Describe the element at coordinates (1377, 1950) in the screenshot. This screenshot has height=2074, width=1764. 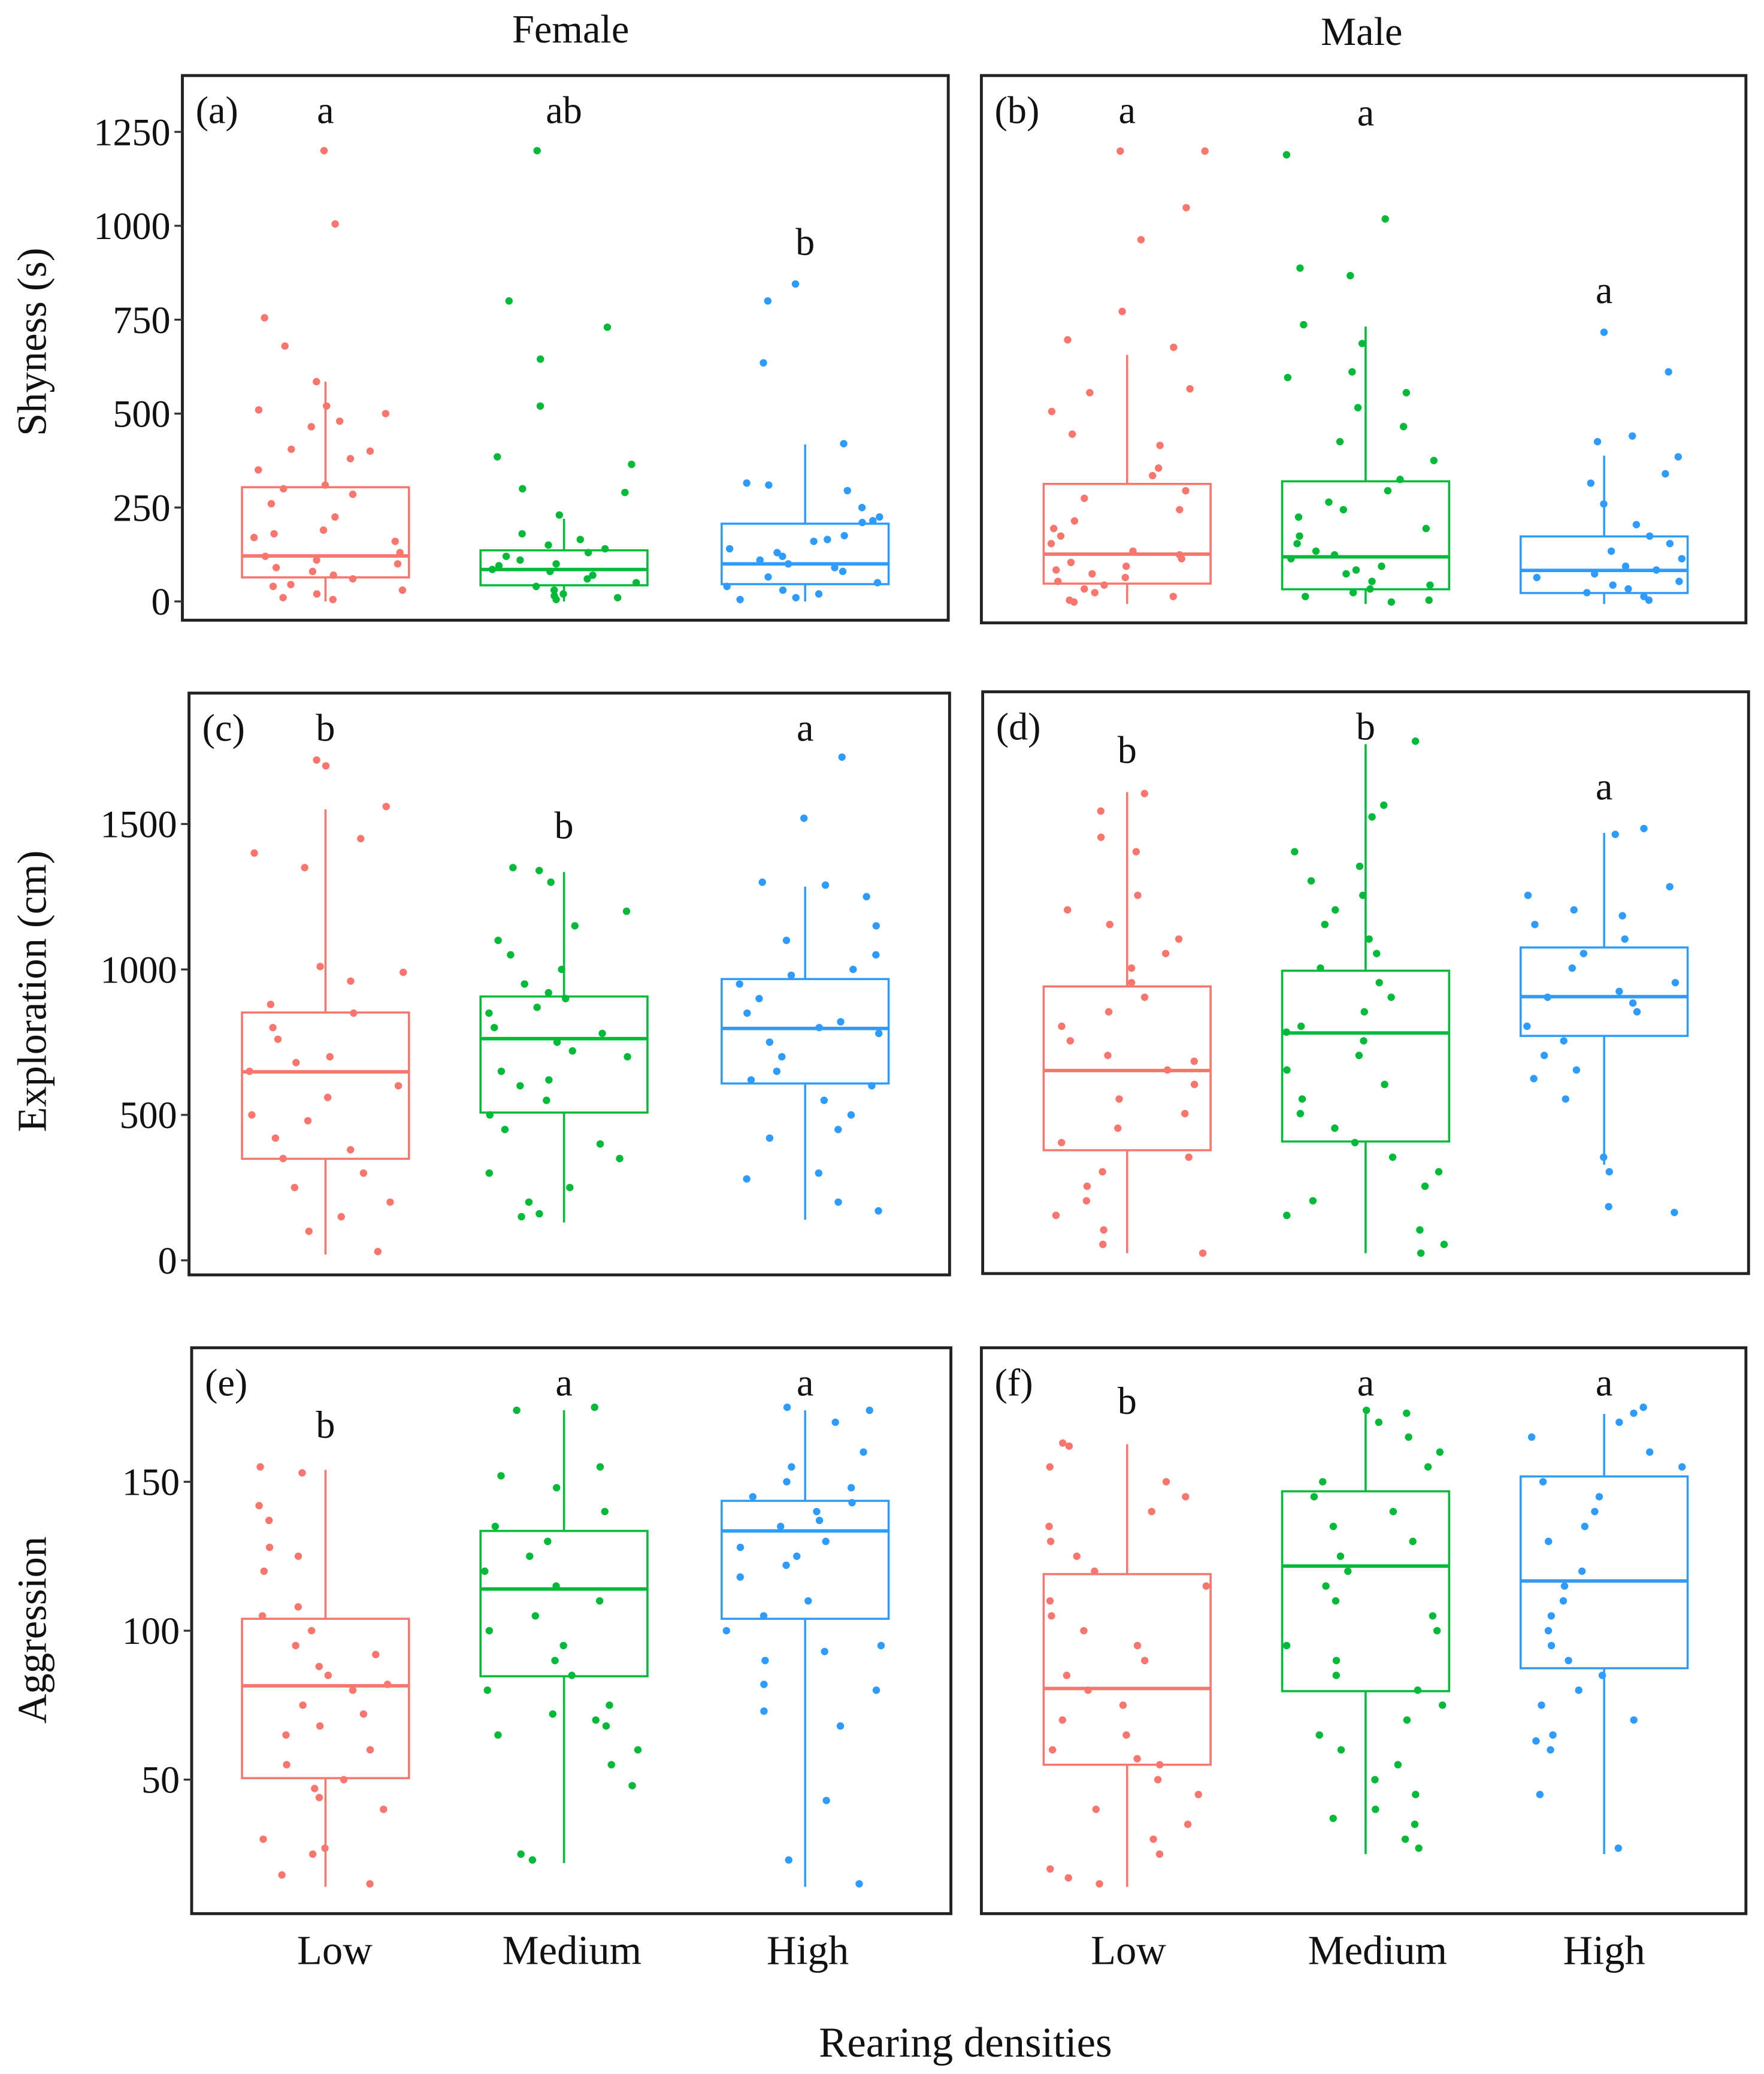
I see `x-tick-medium-male: Medium` at that location.